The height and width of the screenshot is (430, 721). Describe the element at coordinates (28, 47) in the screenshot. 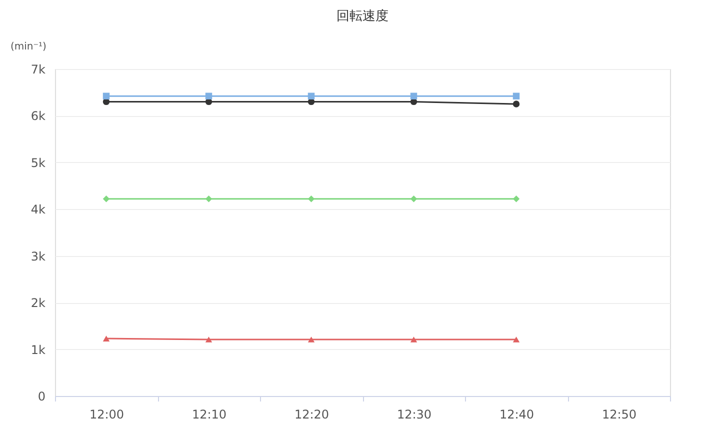

I see `y-axis-title: (min⁻¹)` at that location.